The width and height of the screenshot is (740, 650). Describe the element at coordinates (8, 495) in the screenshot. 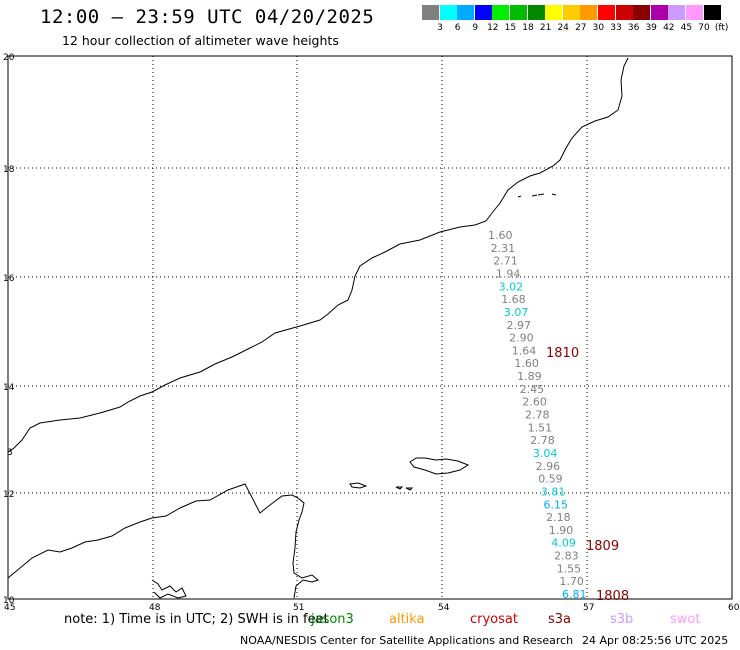

I see `latitude-tick-label: 12` at that location.